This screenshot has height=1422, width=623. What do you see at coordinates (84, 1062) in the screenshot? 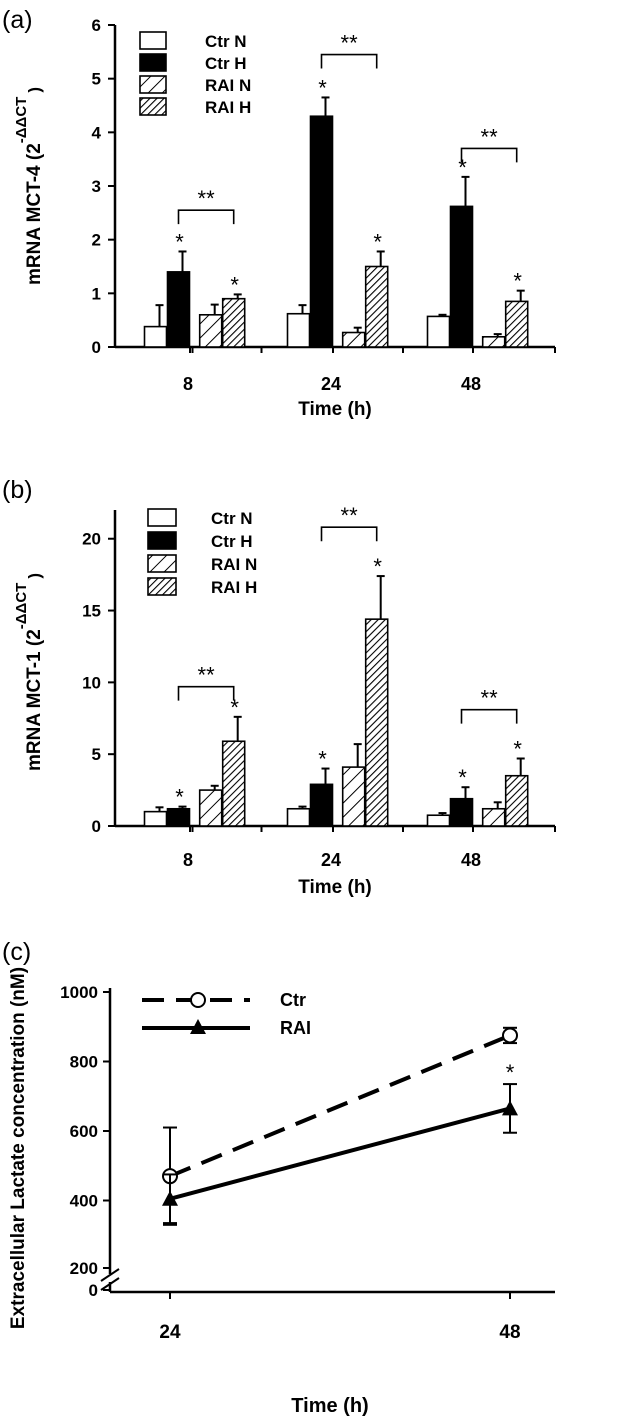
I see `y-tick-label: 800` at bounding box center [84, 1062].